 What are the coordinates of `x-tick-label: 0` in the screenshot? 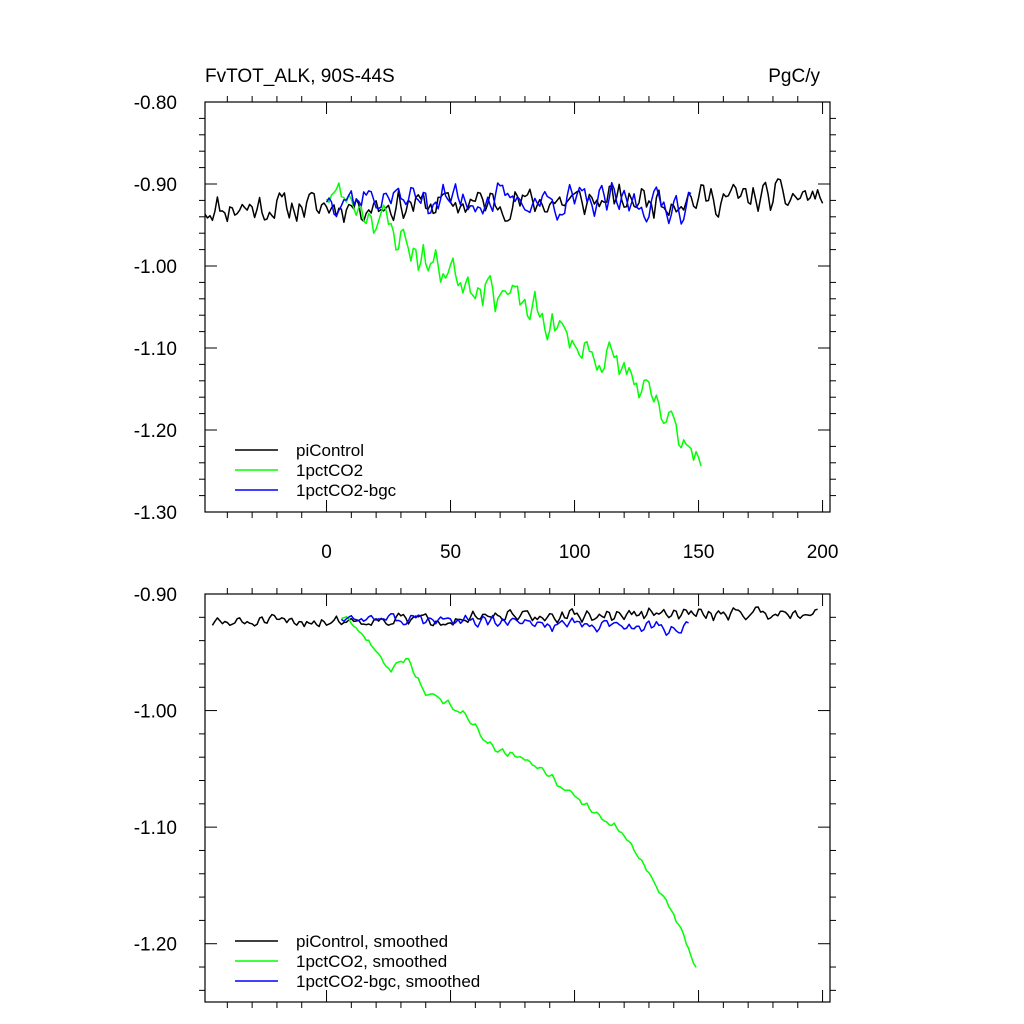 It's located at (326, 552).